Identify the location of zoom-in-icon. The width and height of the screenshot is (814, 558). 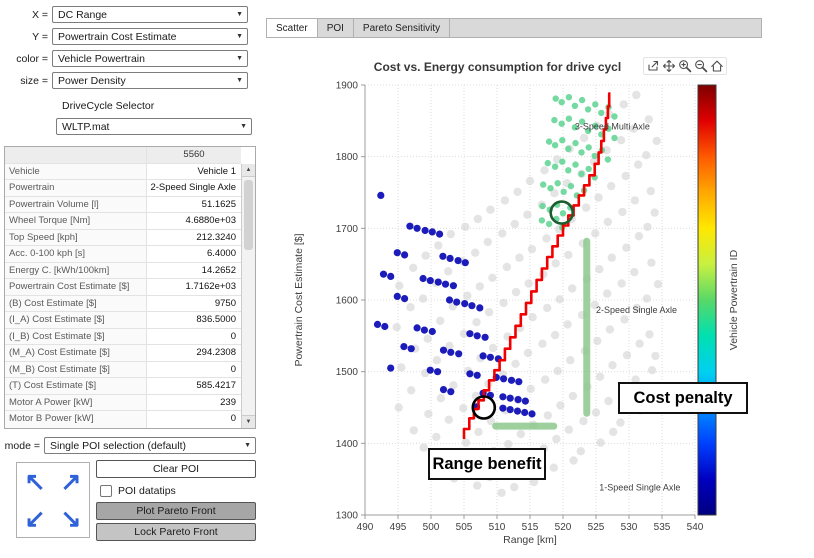
(685, 66).